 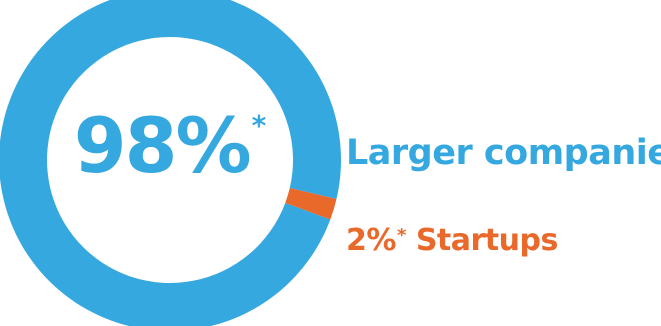 I want to click on legend-startups: 2%* Startups, so click(x=452, y=241).